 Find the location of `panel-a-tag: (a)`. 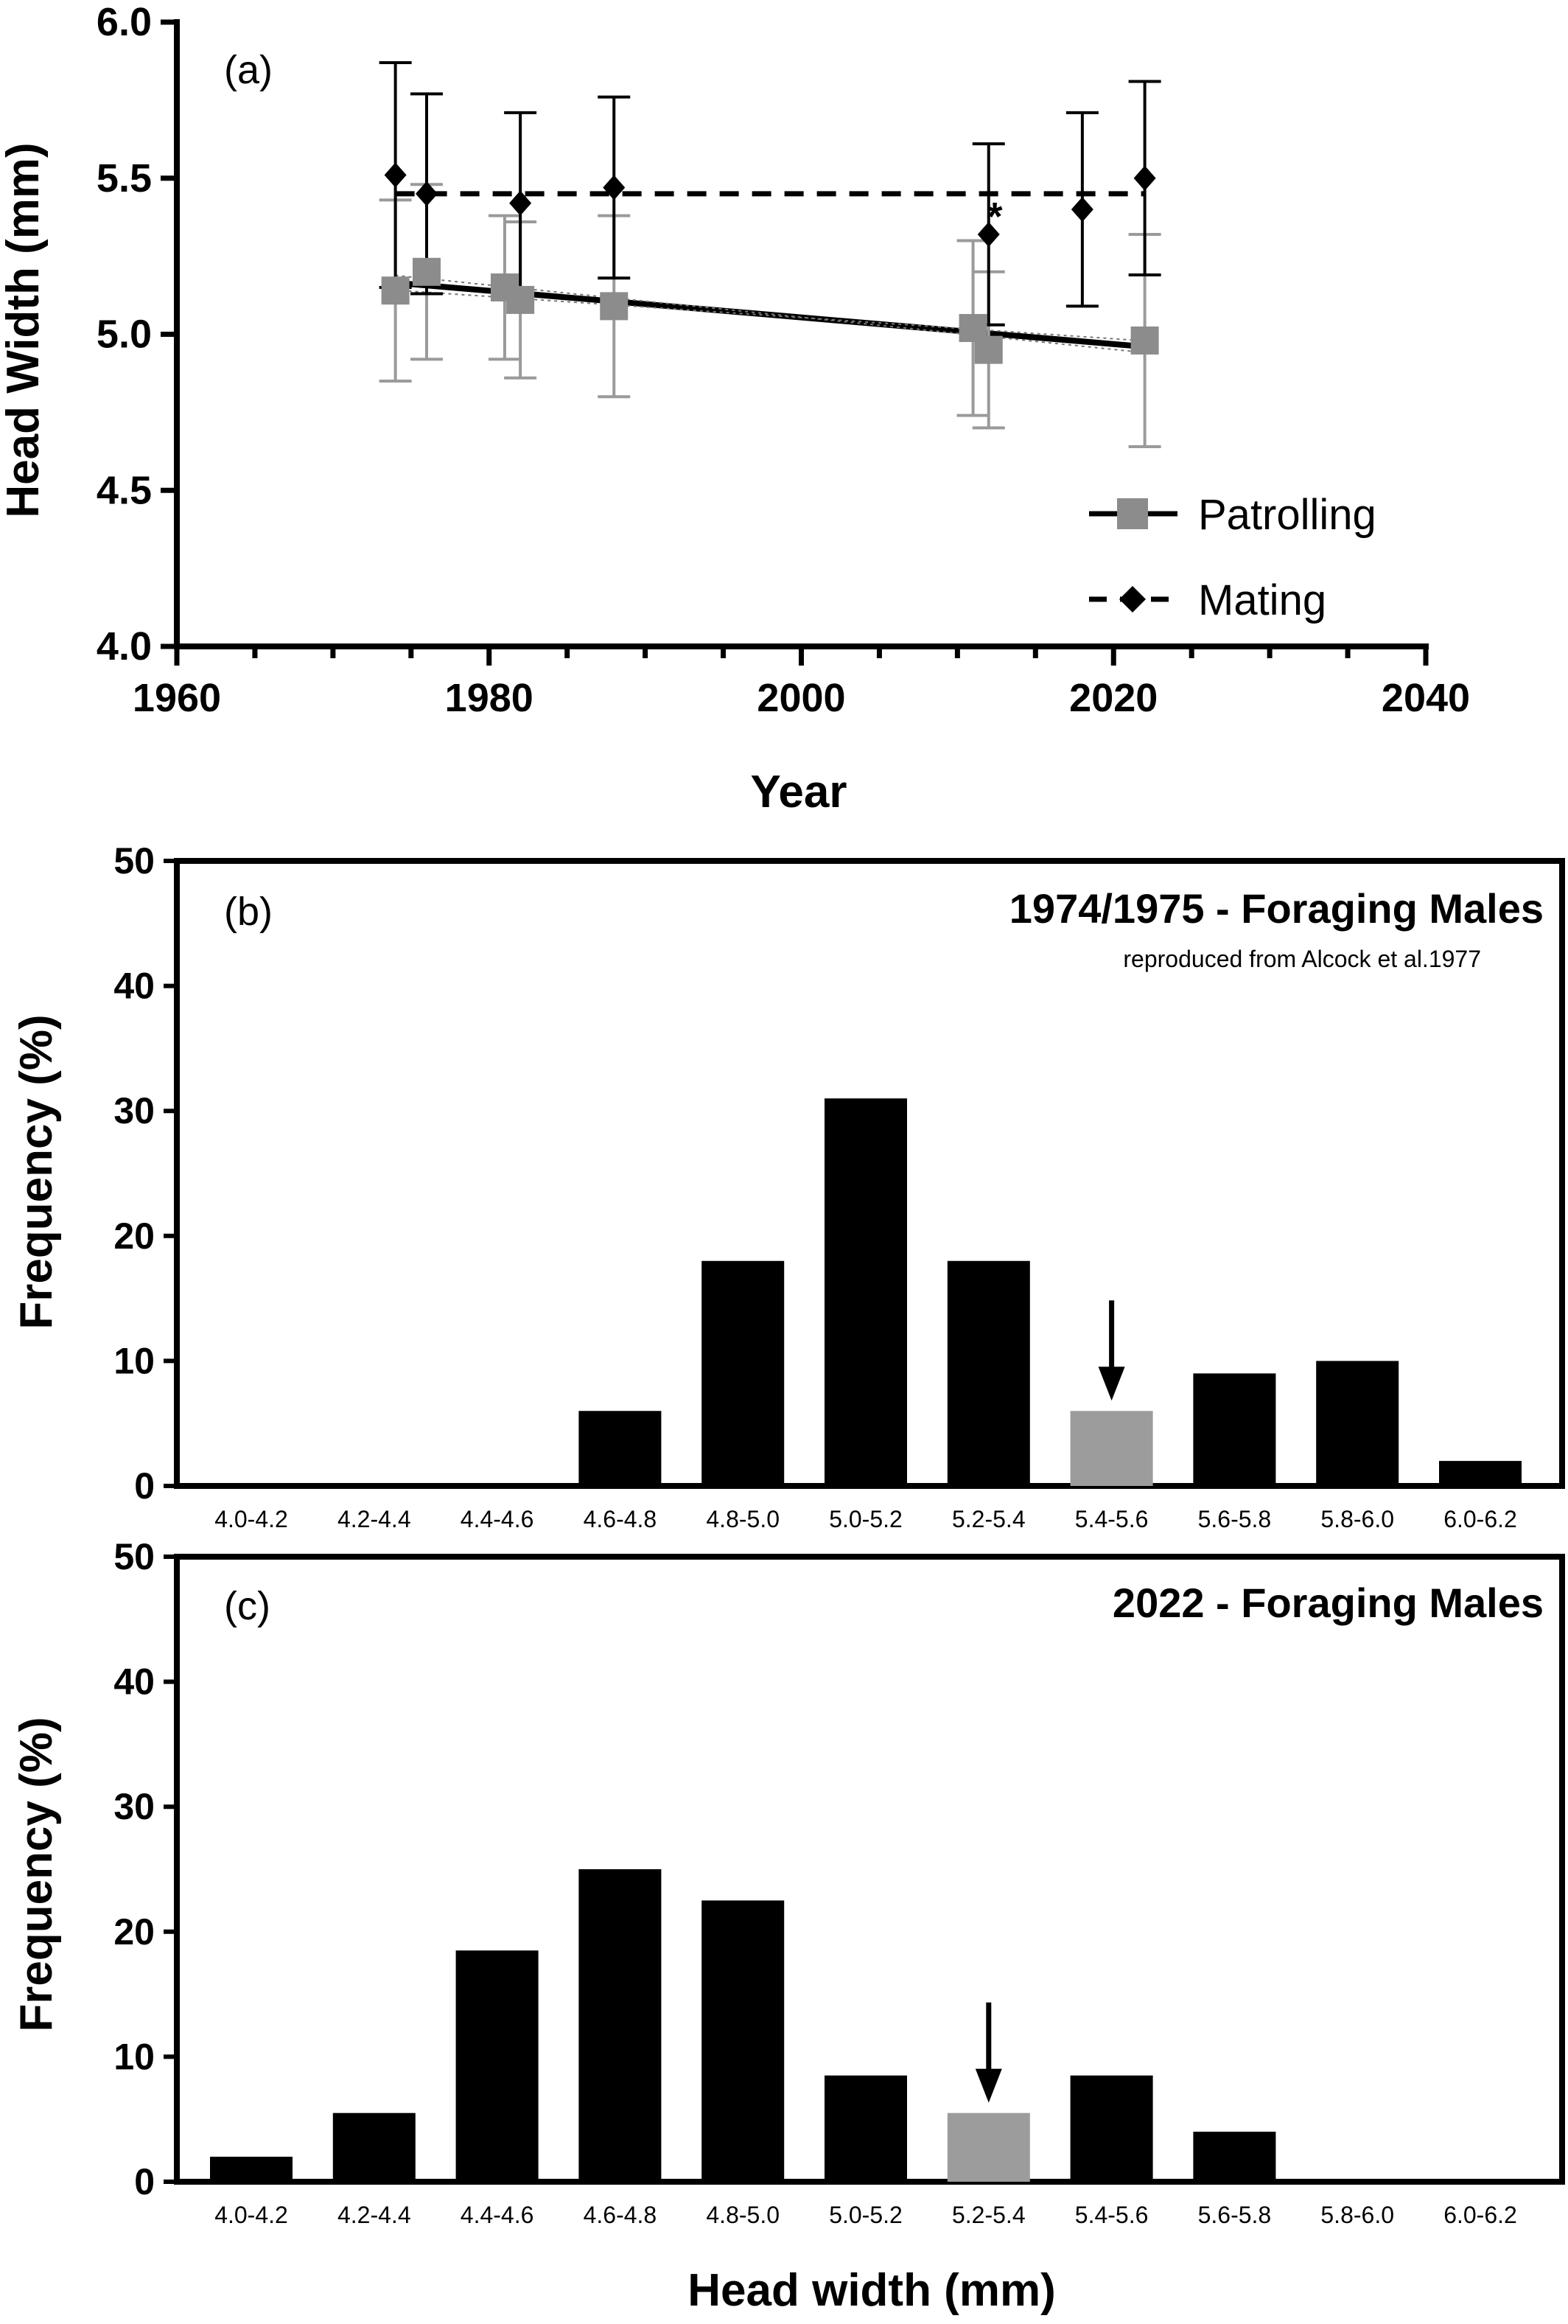

panel-a-tag: (a) is located at coordinates (248, 70).